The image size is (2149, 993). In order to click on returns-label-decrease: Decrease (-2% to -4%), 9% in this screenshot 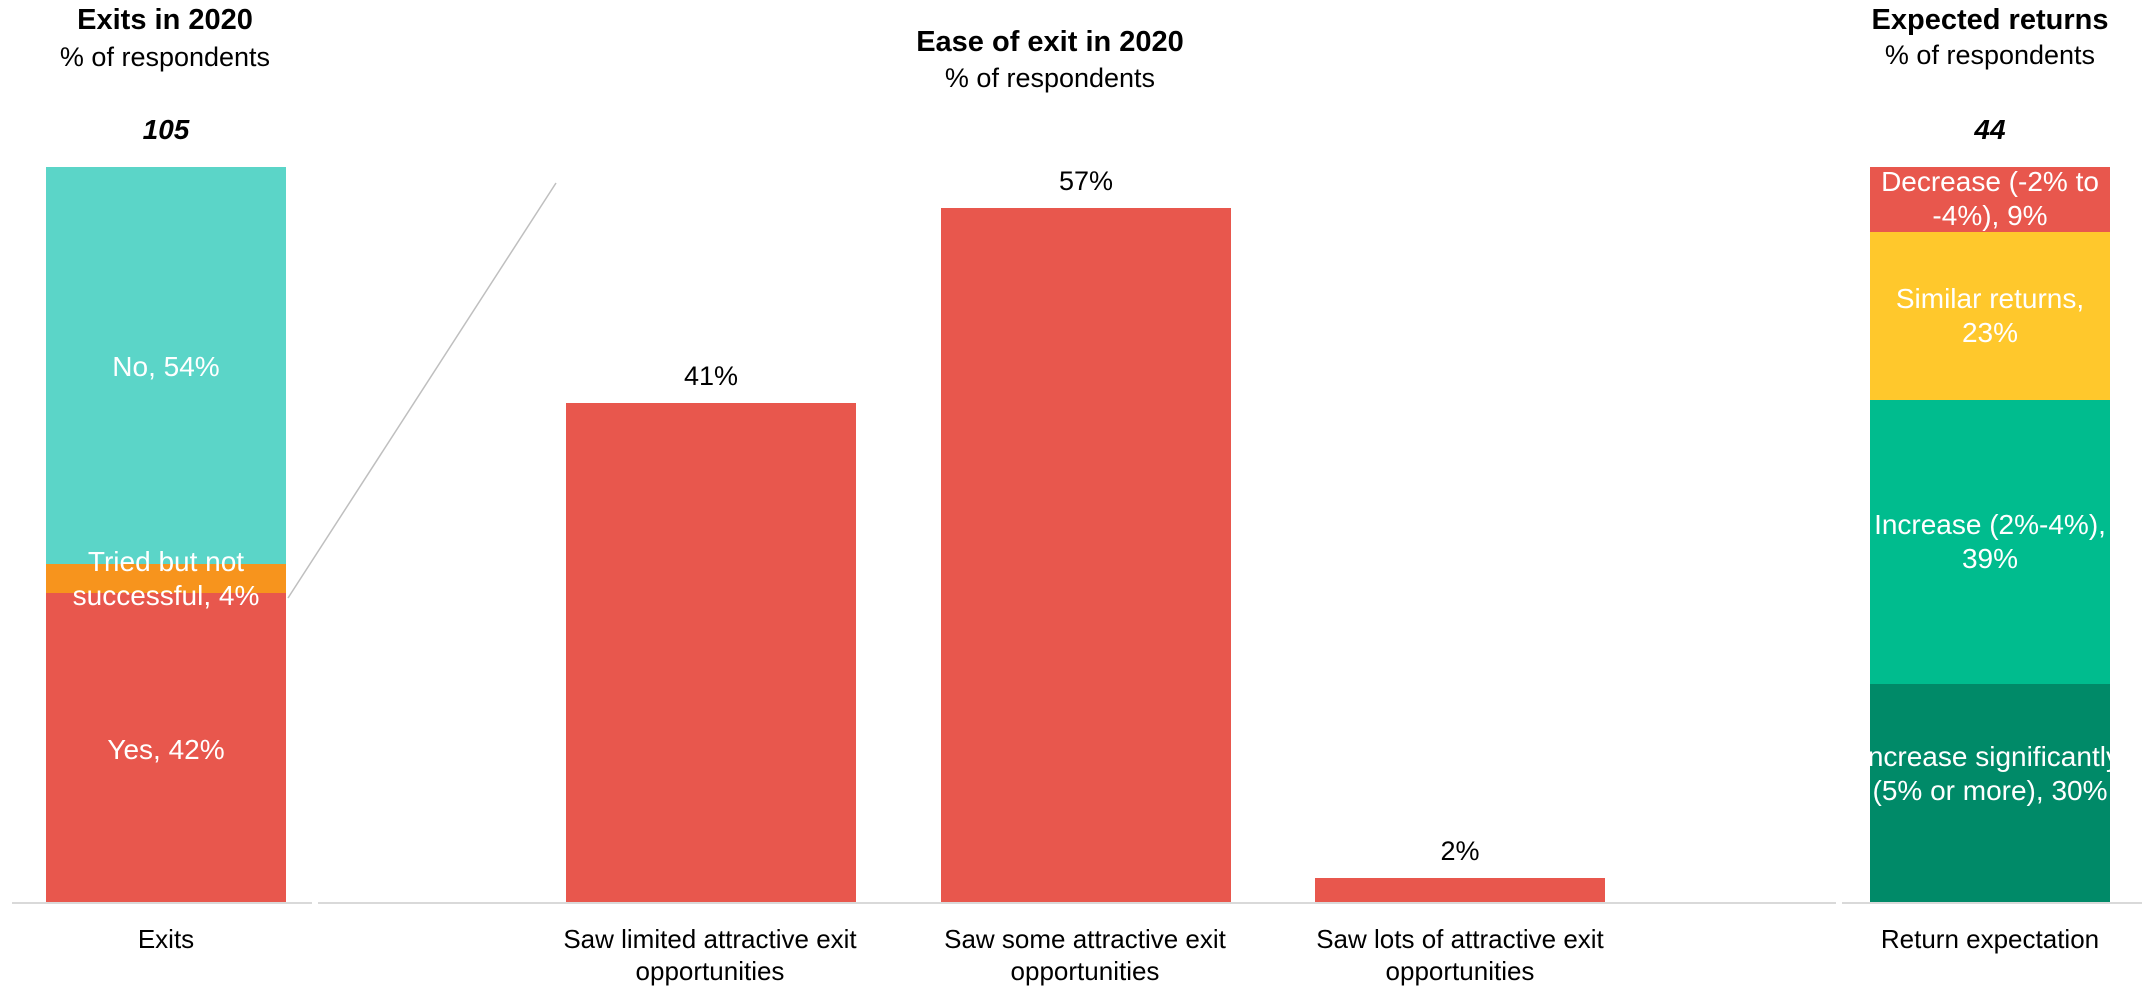, I will do `click(1990, 198)`.